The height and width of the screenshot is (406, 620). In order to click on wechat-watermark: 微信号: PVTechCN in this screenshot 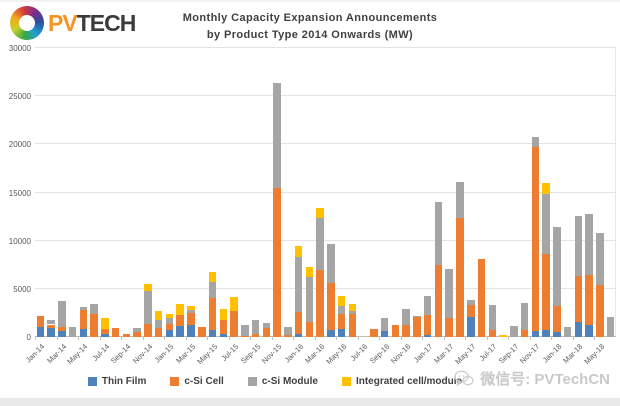, I will do `click(532, 378)`.